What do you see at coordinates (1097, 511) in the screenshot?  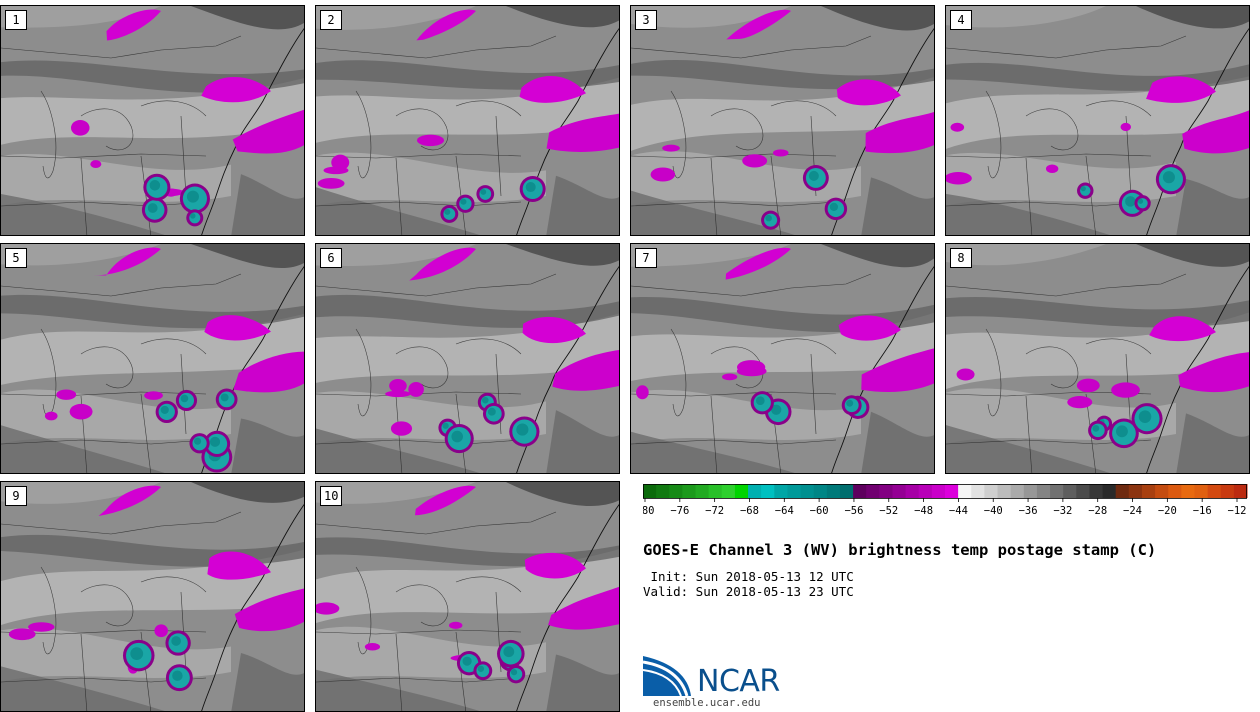 I see `colorbar-tick-label: −28` at bounding box center [1097, 511].